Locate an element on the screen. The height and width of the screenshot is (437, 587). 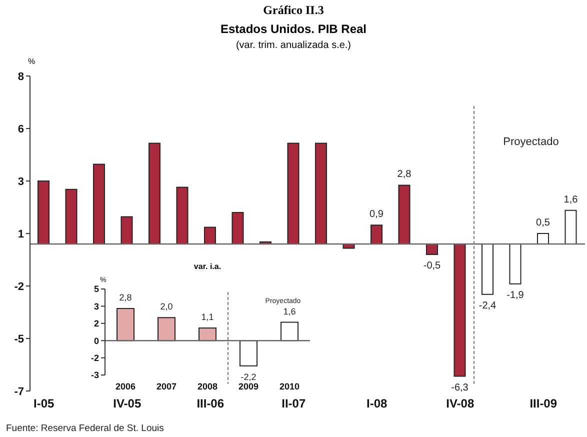
data-label: 0,9 is located at coordinates (377, 214).